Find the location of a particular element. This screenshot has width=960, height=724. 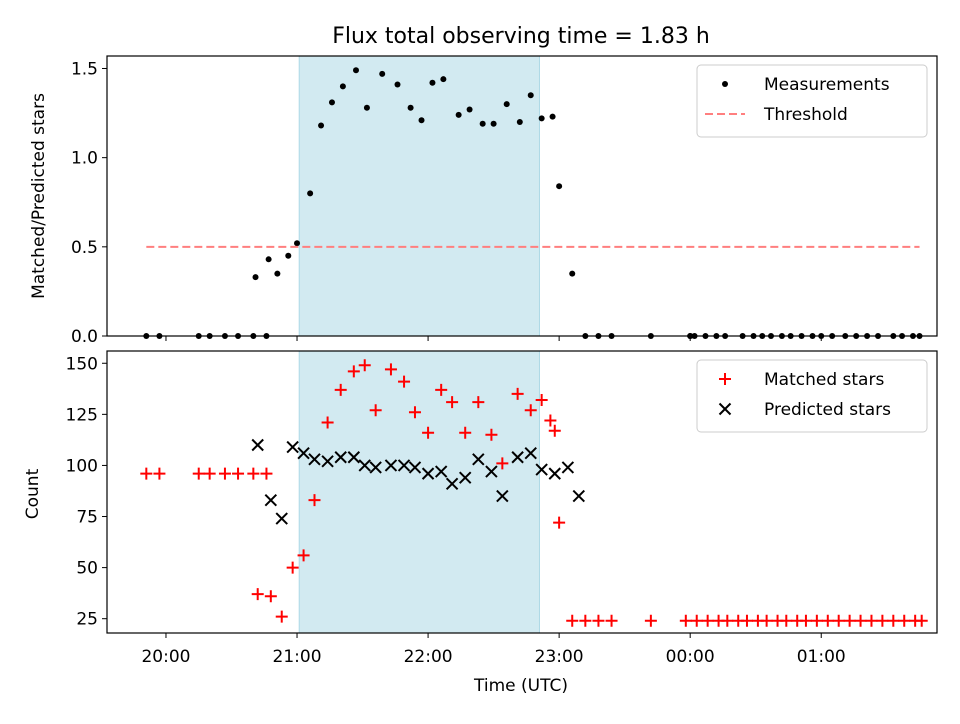

bottom-y-axis-label: Count is located at coordinates (33, 493).